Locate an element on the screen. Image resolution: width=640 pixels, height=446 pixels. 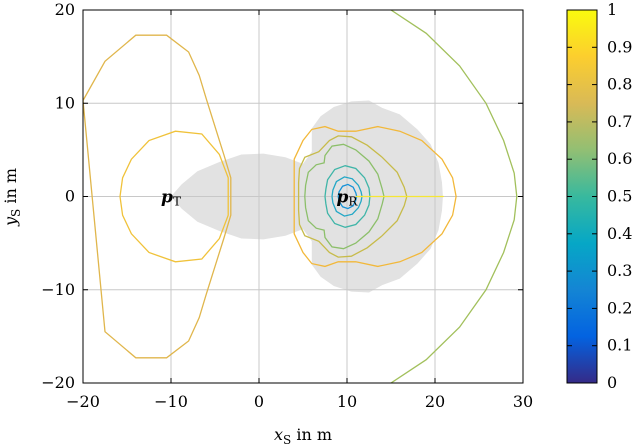
contour-inner-left is located at coordinates (174, 196).